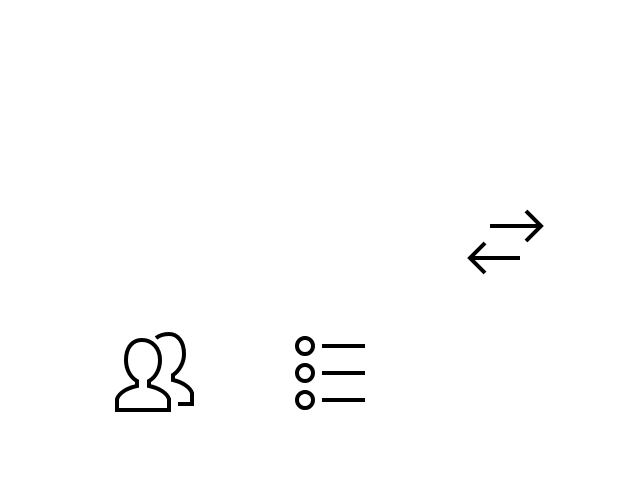  I want to click on list-button, so click(331, 374).